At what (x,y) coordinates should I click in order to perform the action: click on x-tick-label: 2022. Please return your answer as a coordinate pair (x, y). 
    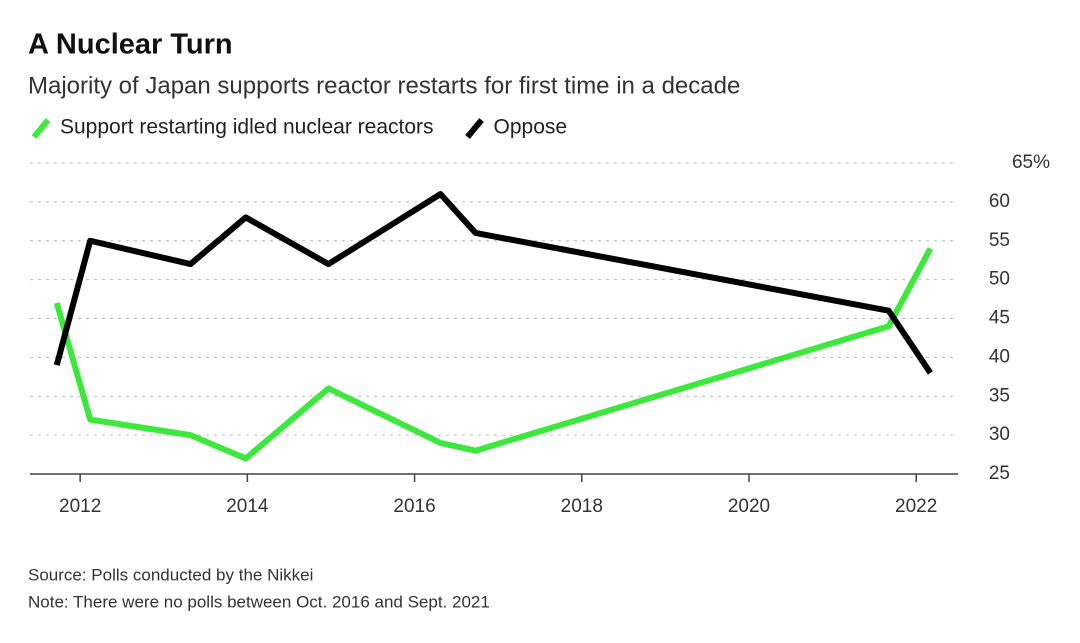
    Looking at the image, I should click on (916, 506).